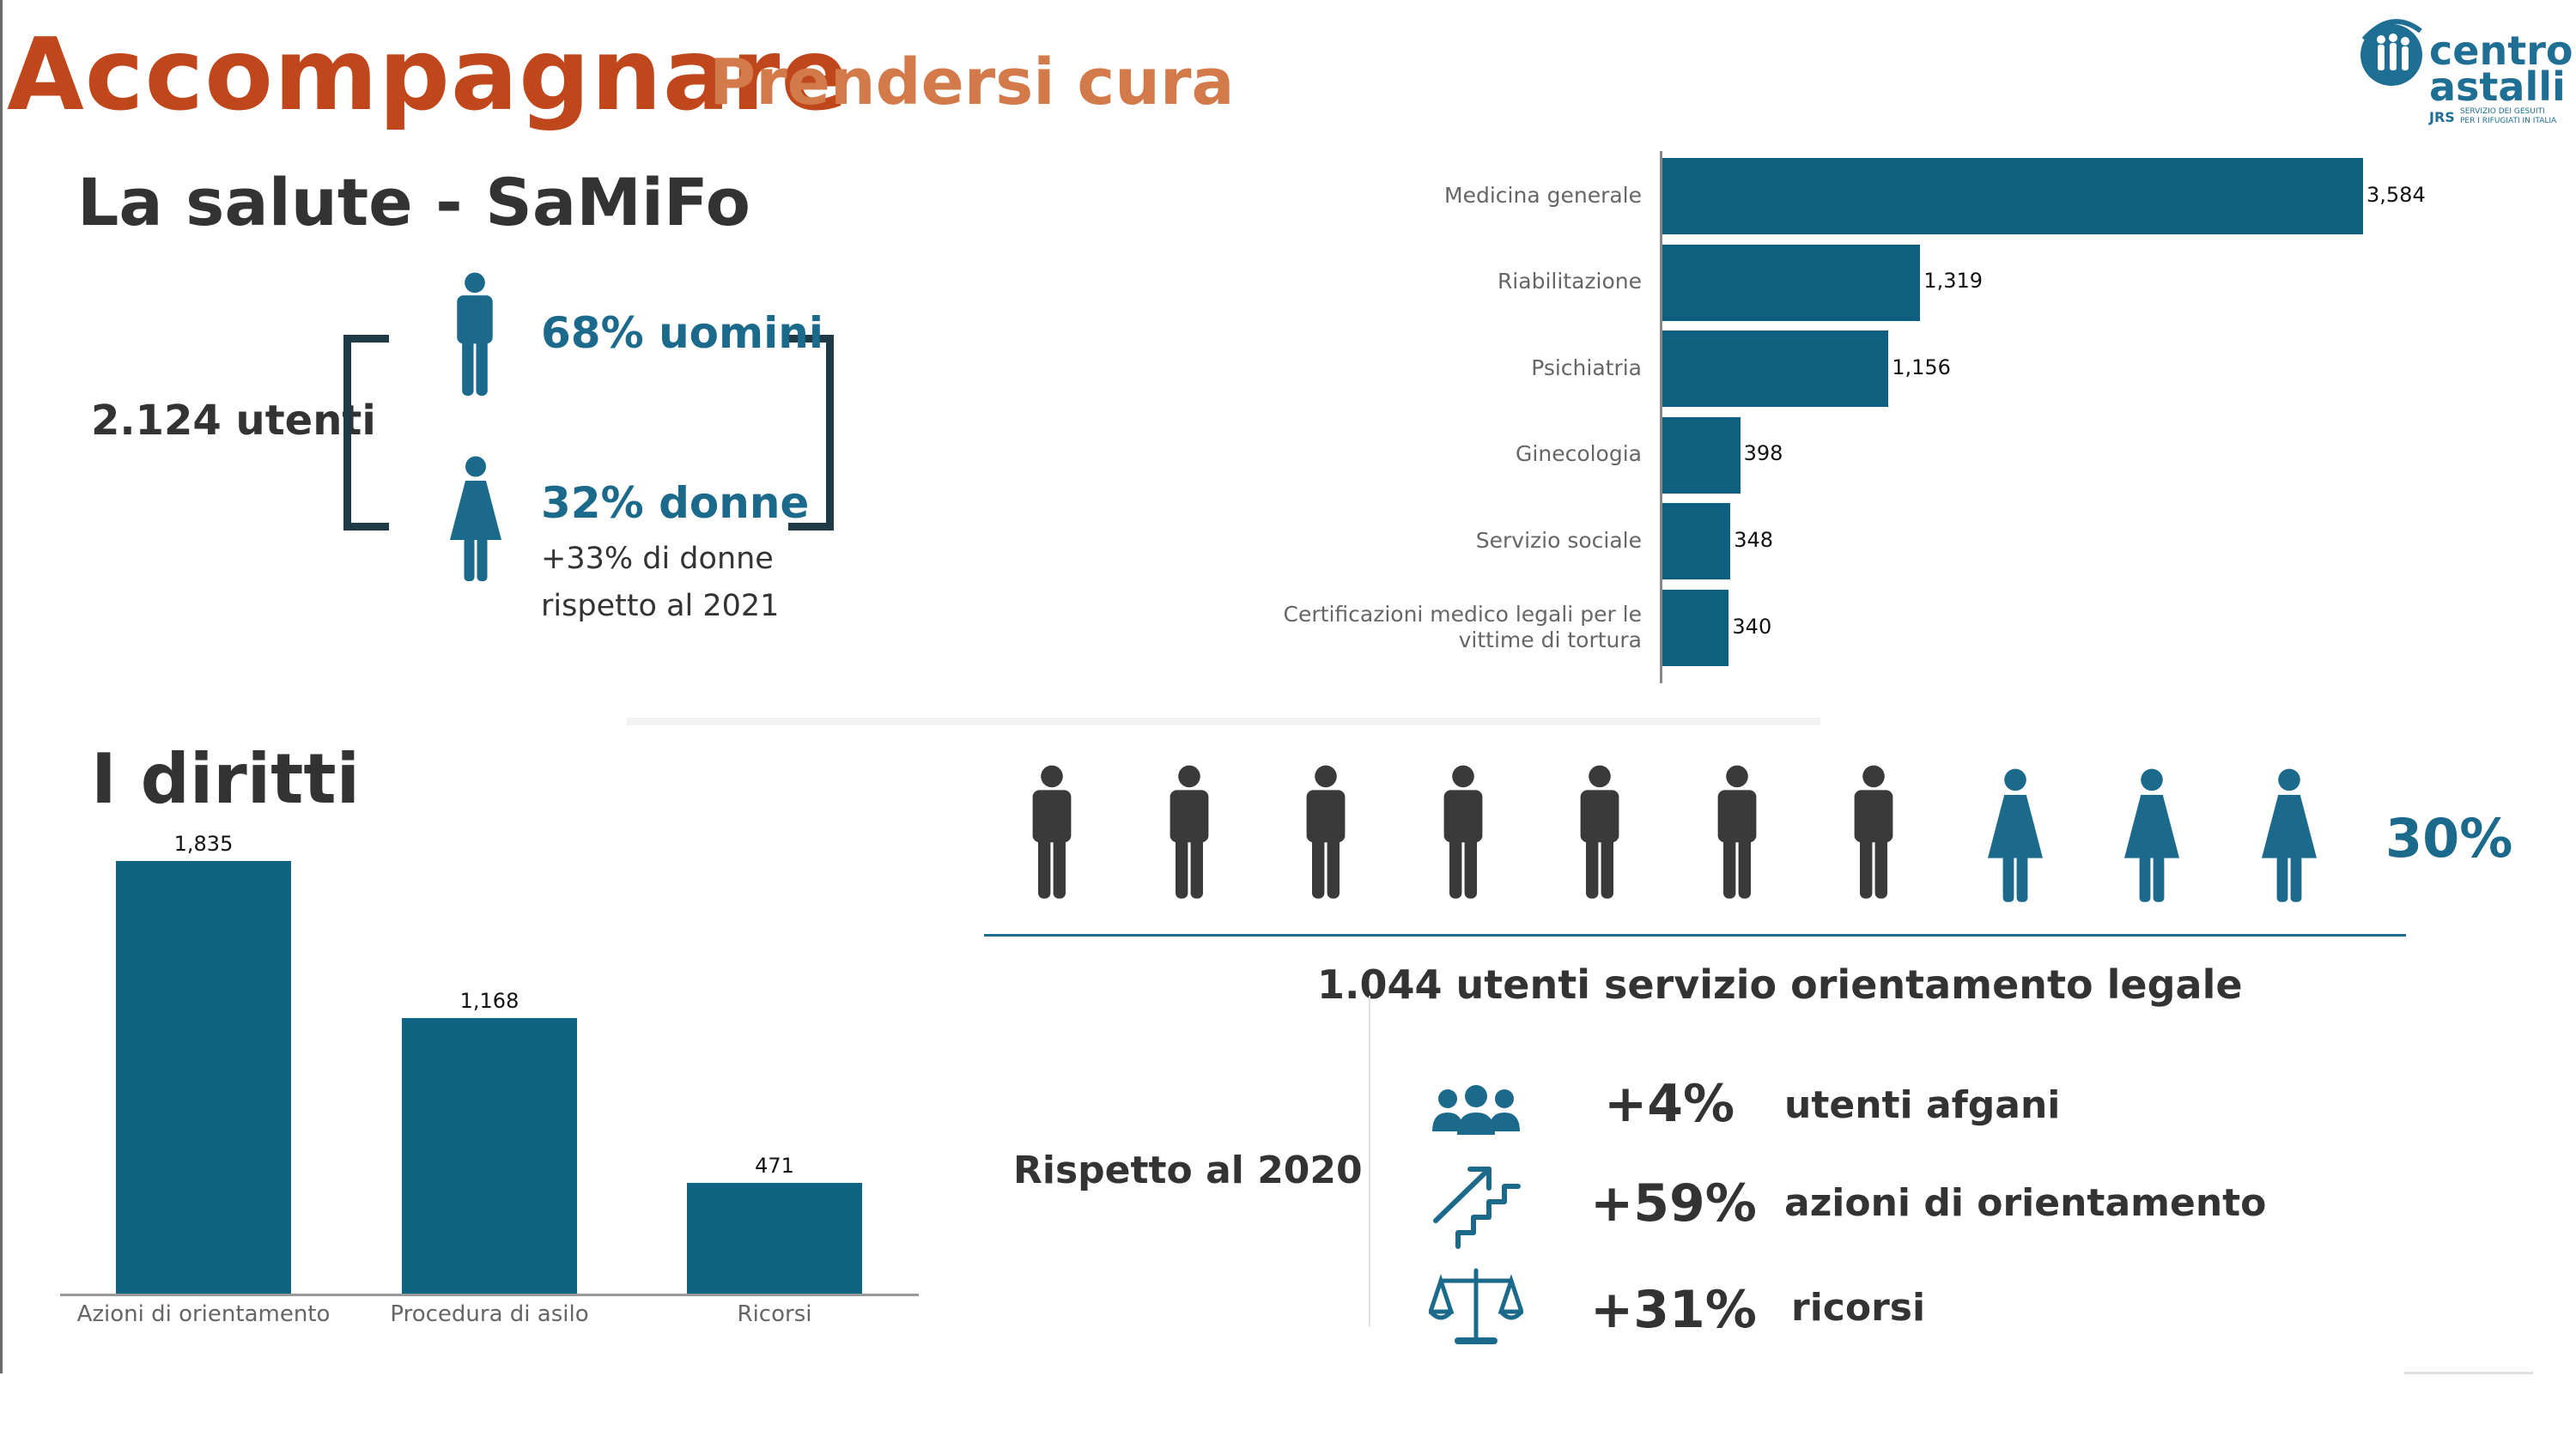  What do you see at coordinates (226, 779) in the screenshot?
I see `rights-section-title: I diritti` at bounding box center [226, 779].